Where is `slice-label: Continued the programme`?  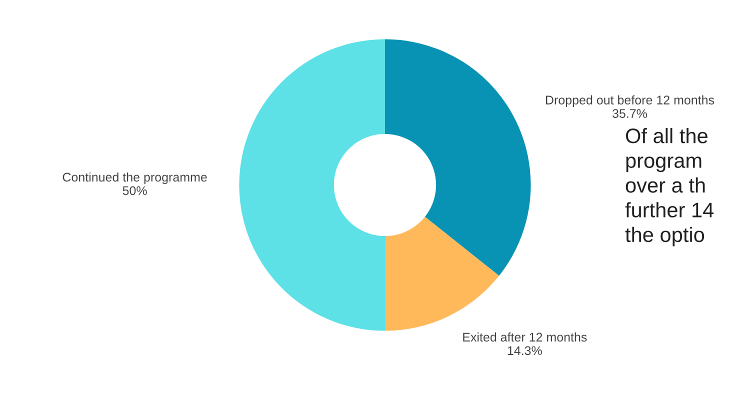
slice-label: Continued the programme is located at coordinates (134, 178).